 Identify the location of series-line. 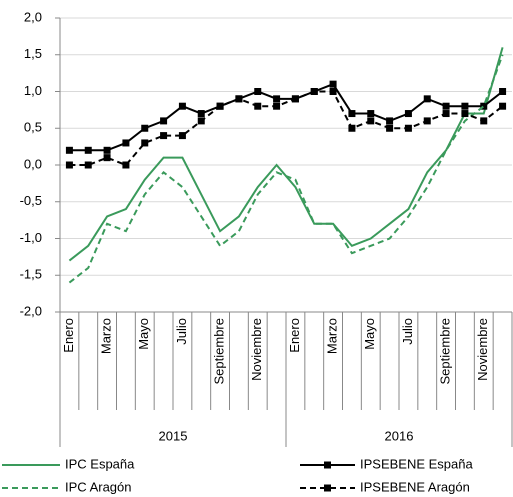
(286, 128).